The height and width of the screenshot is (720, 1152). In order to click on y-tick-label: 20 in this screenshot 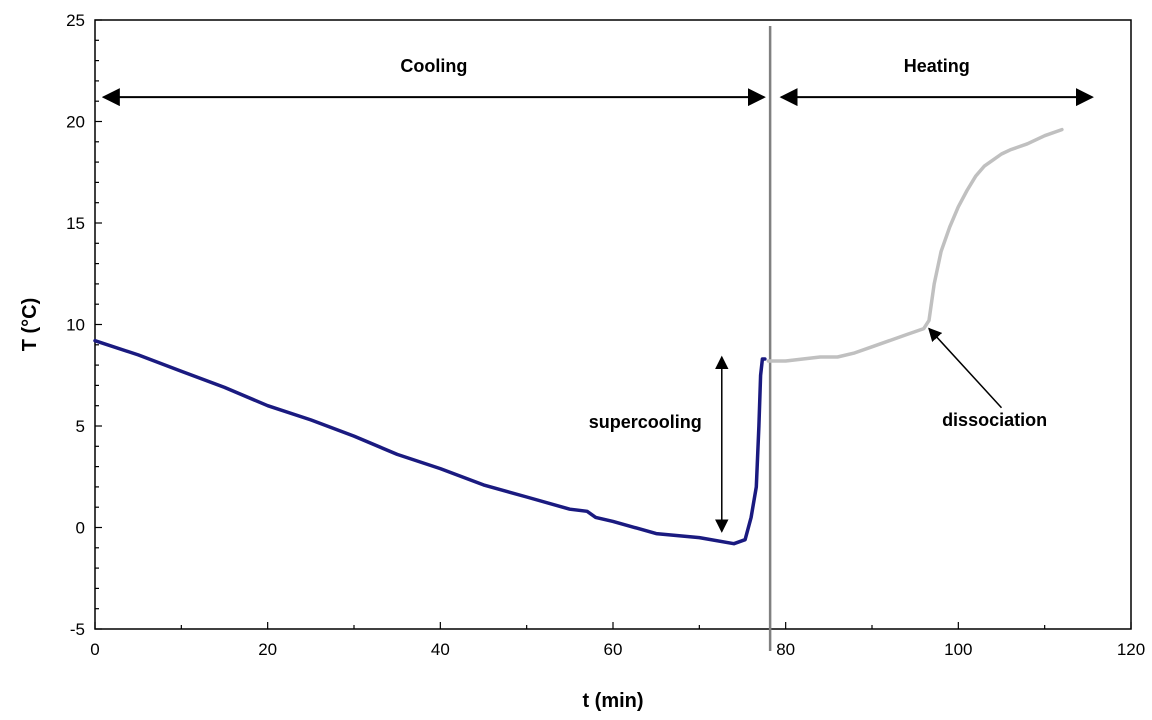, I will do `click(75, 122)`.